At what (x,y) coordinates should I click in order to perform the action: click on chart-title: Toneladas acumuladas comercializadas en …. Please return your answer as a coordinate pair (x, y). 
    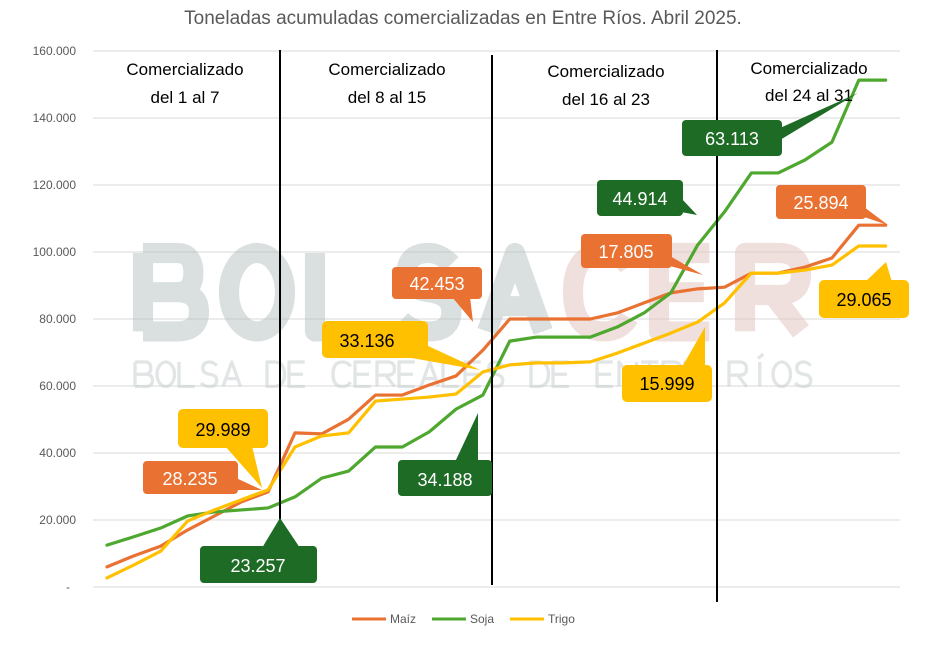
    Looking at the image, I should click on (463, 18).